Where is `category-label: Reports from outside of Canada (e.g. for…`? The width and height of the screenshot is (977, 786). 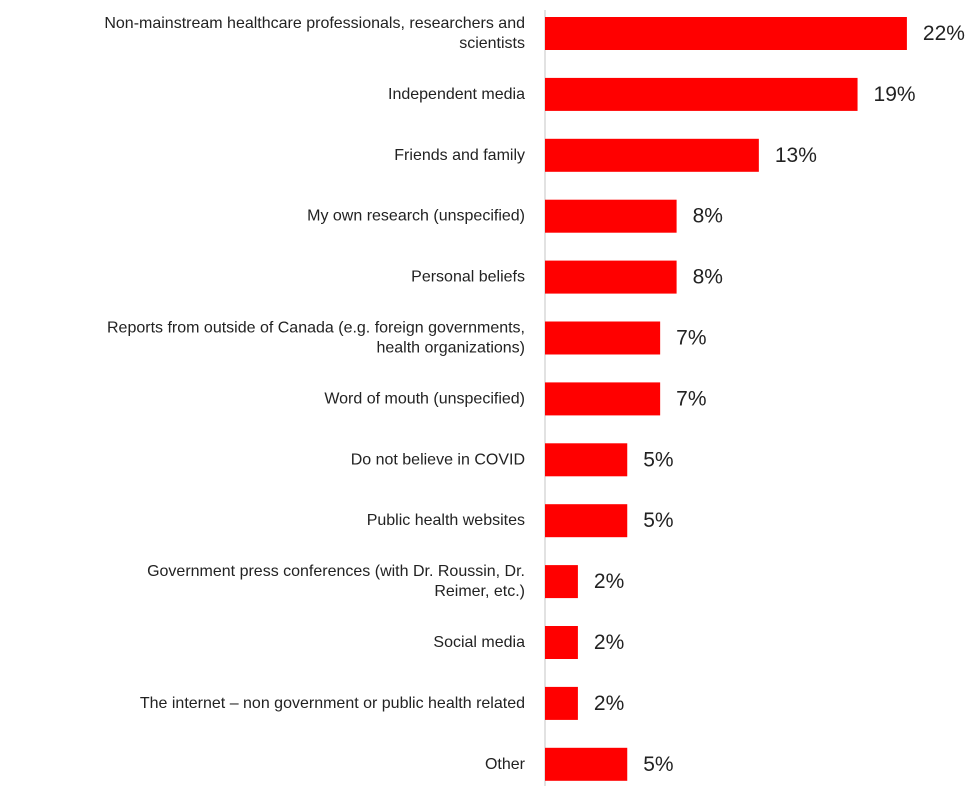
category-label: Reports from outside of Canada (e.g. for… is located at coordinates (316, 328).